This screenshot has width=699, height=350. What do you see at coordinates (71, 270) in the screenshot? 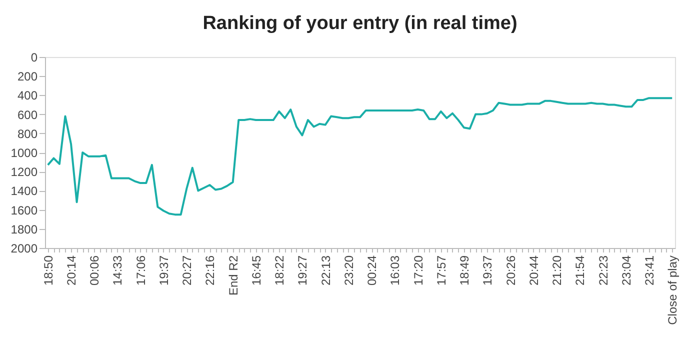
I see `x-tick-label: 20:14` at bounding box center [71, 270].